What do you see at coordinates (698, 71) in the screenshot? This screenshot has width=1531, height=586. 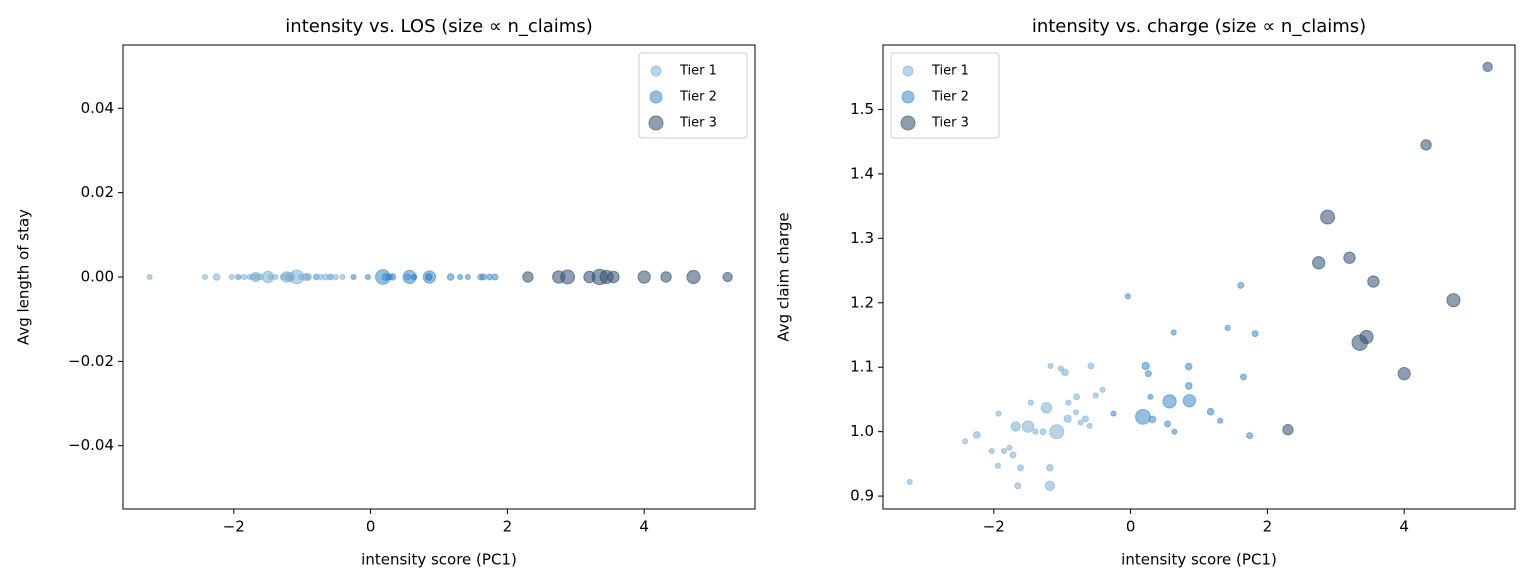 I see `legend-label: Tier 1` at bounding box center [698, 71].